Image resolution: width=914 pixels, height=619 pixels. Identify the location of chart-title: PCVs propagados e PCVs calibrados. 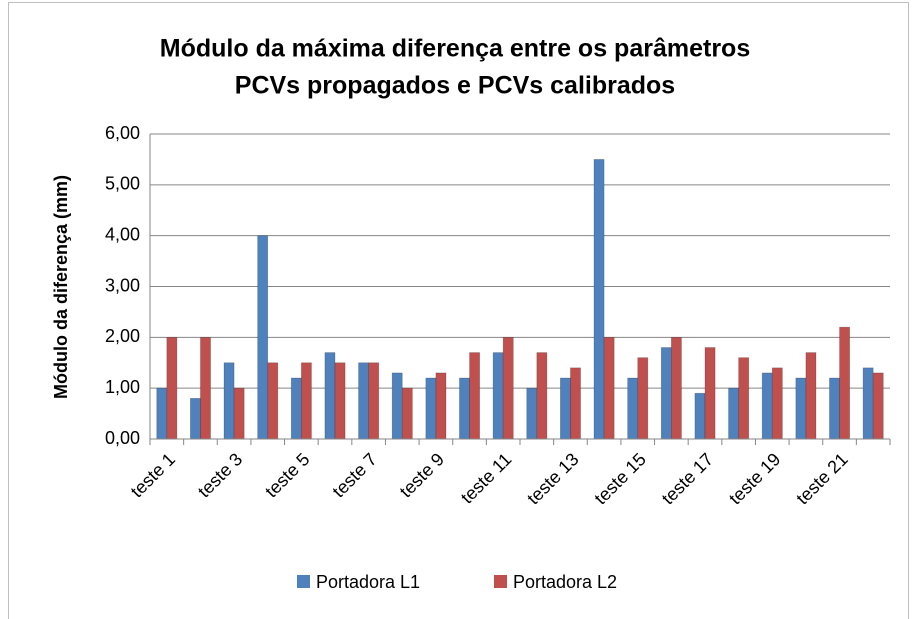
(455, 86).